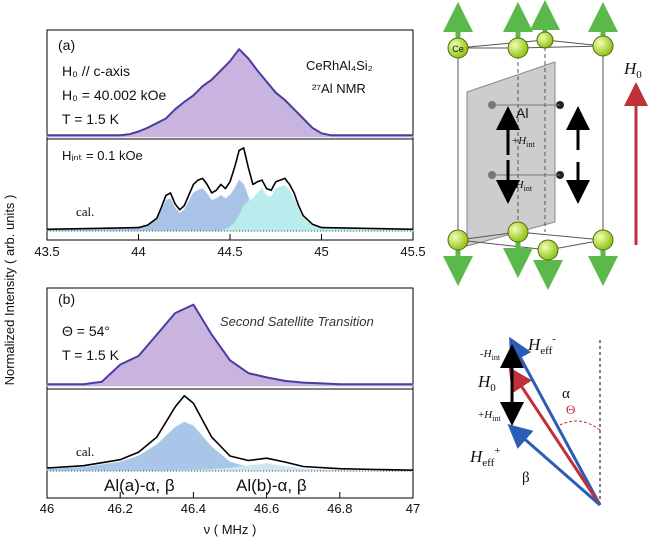 The width and height of the screenshot is (648, 548). What do you see at coordinates (46, 251) in the screenshot?
I see `x-tick-label: 43.5` at bounding box center [46, 251].